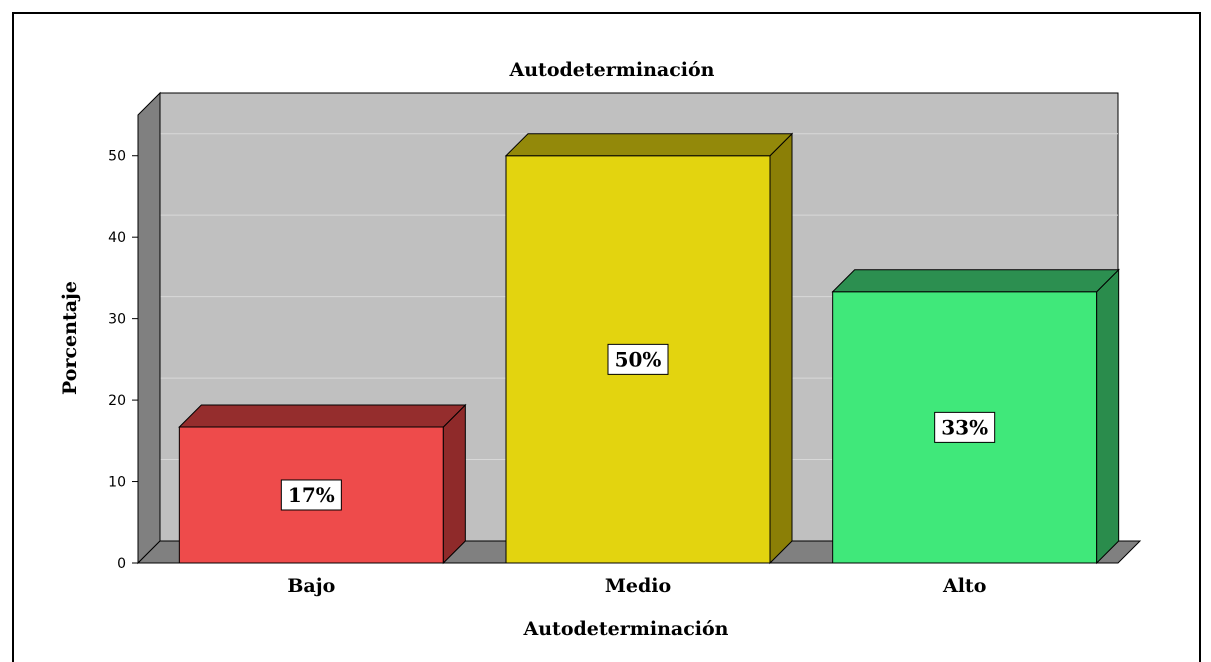 This screenshot has height=662, width=1211. What do you see at coordinates (964, 586) in the screenshot?
I see `x-tick-label: Alto` at bounding box center [964, 586].